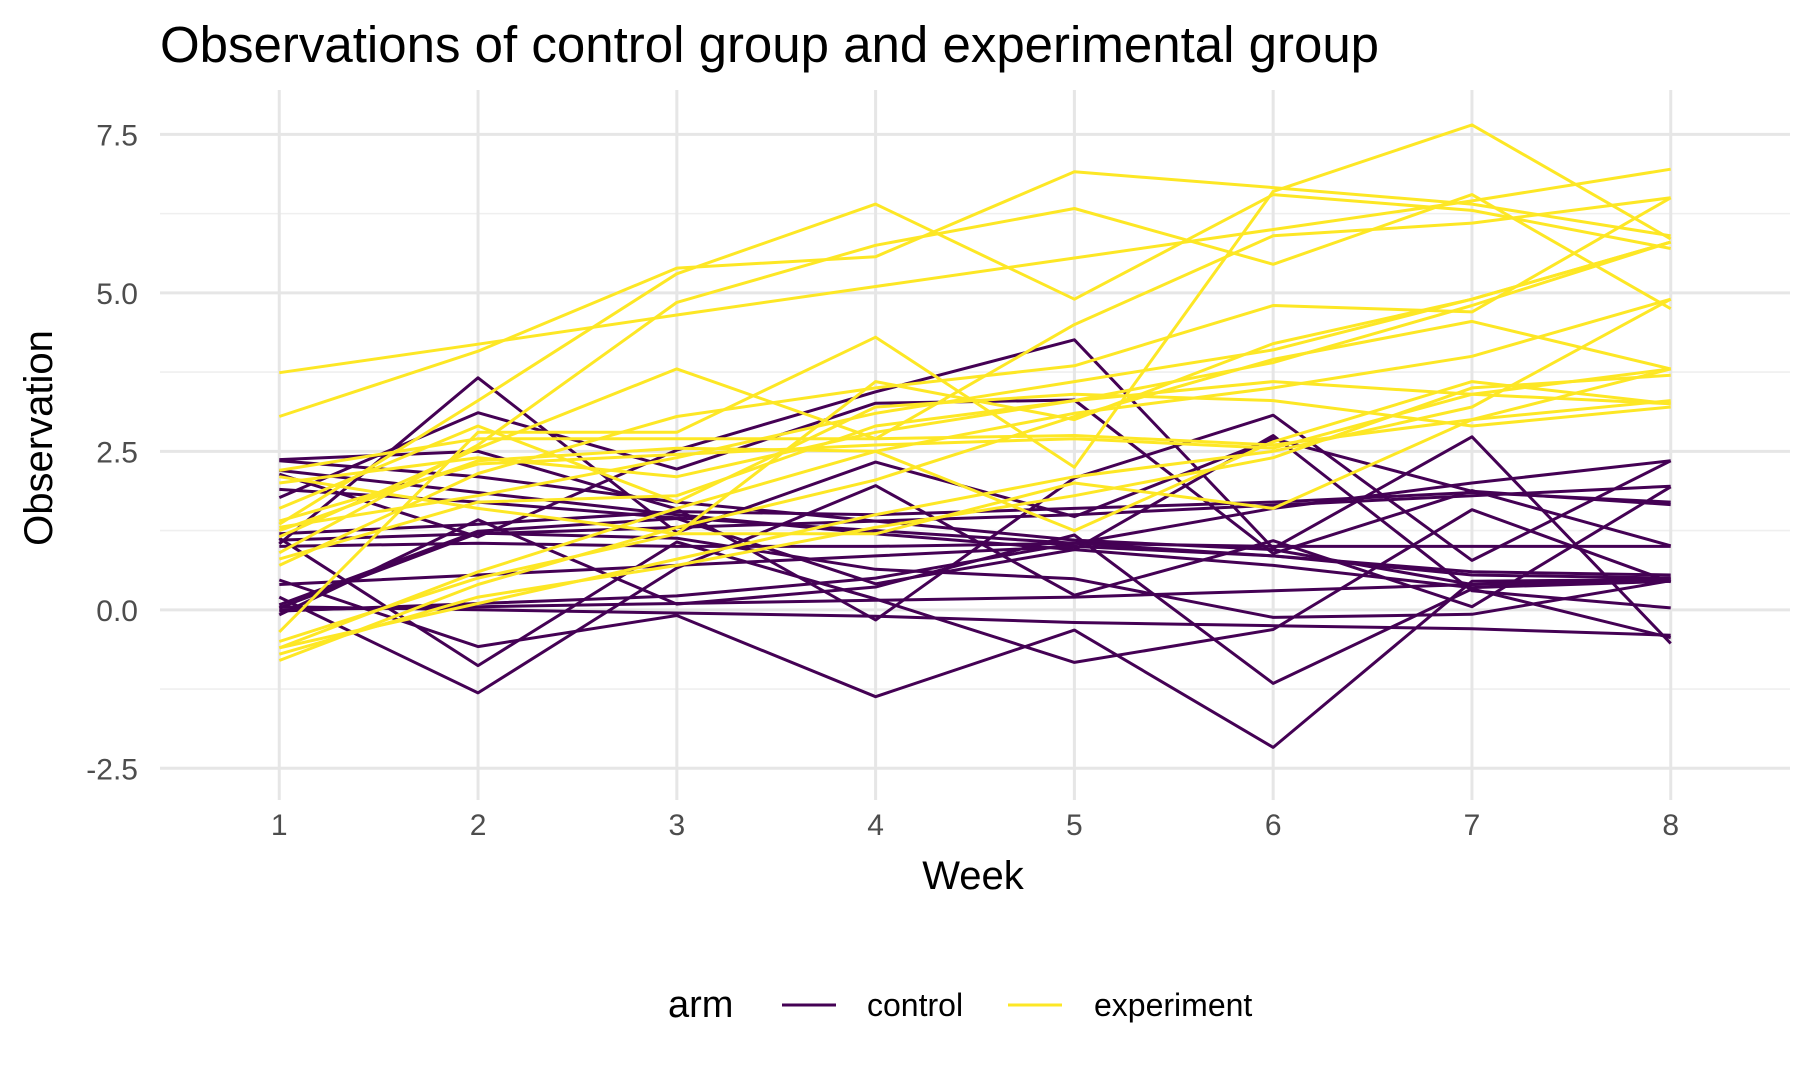 The image size is (1799, 1080). What do you see at coordinates (117, 135) in the screenshot?
I see `y-tick-label: 7.5` at bounding box center [117, 135].